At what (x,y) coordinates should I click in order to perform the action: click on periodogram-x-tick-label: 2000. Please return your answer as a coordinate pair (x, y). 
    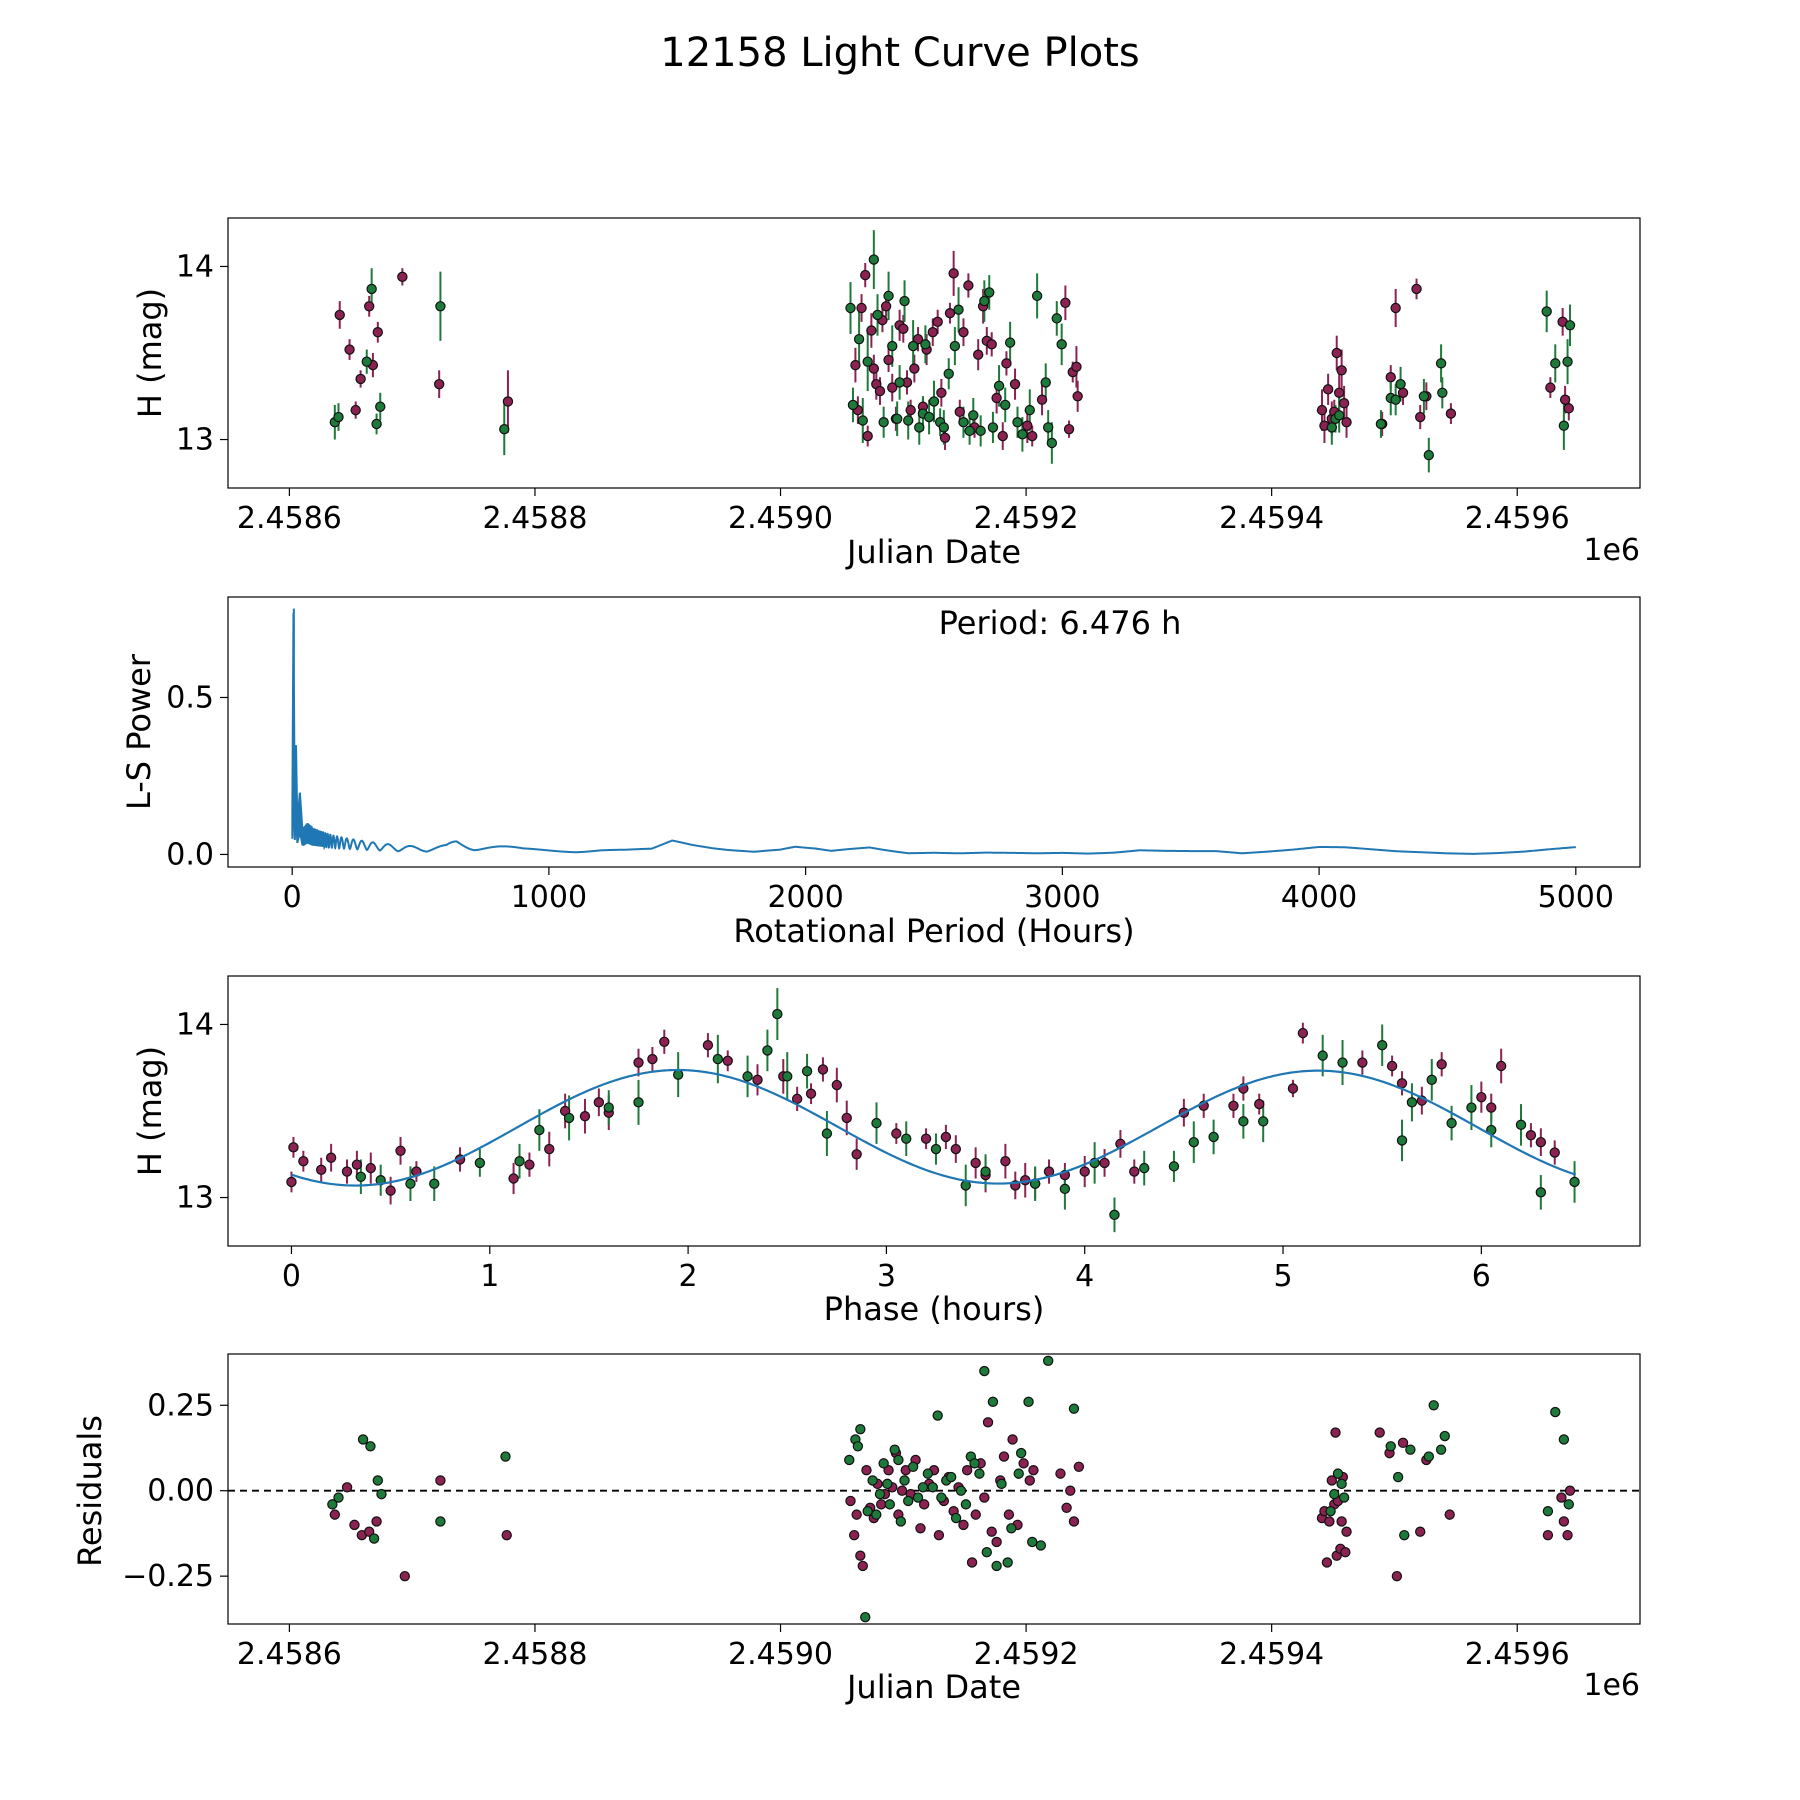
    Looking at the image, I should click on (805, 897).